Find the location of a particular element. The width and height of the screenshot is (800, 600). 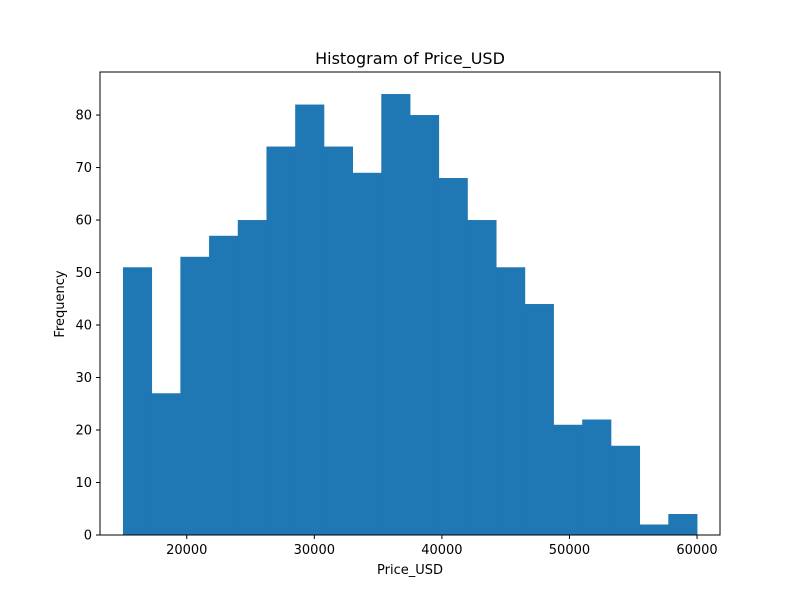

x-tick-label: 30000 is located at coordinates (314, 550).